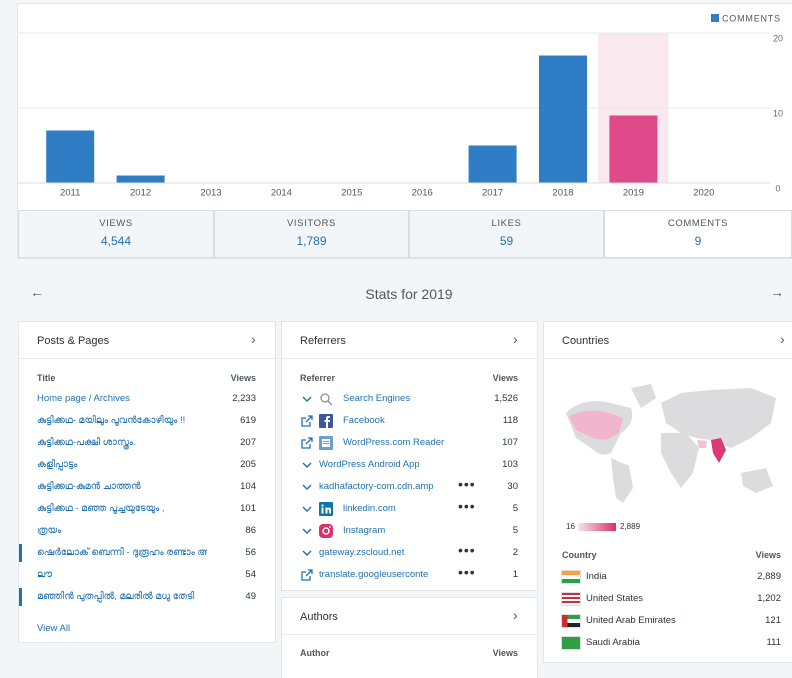 The image size is (792, 678). What do you see at coordinates (45, 574) in the screenshot?
I see `post-title: ലൗ` at bounding box center [45, 574].